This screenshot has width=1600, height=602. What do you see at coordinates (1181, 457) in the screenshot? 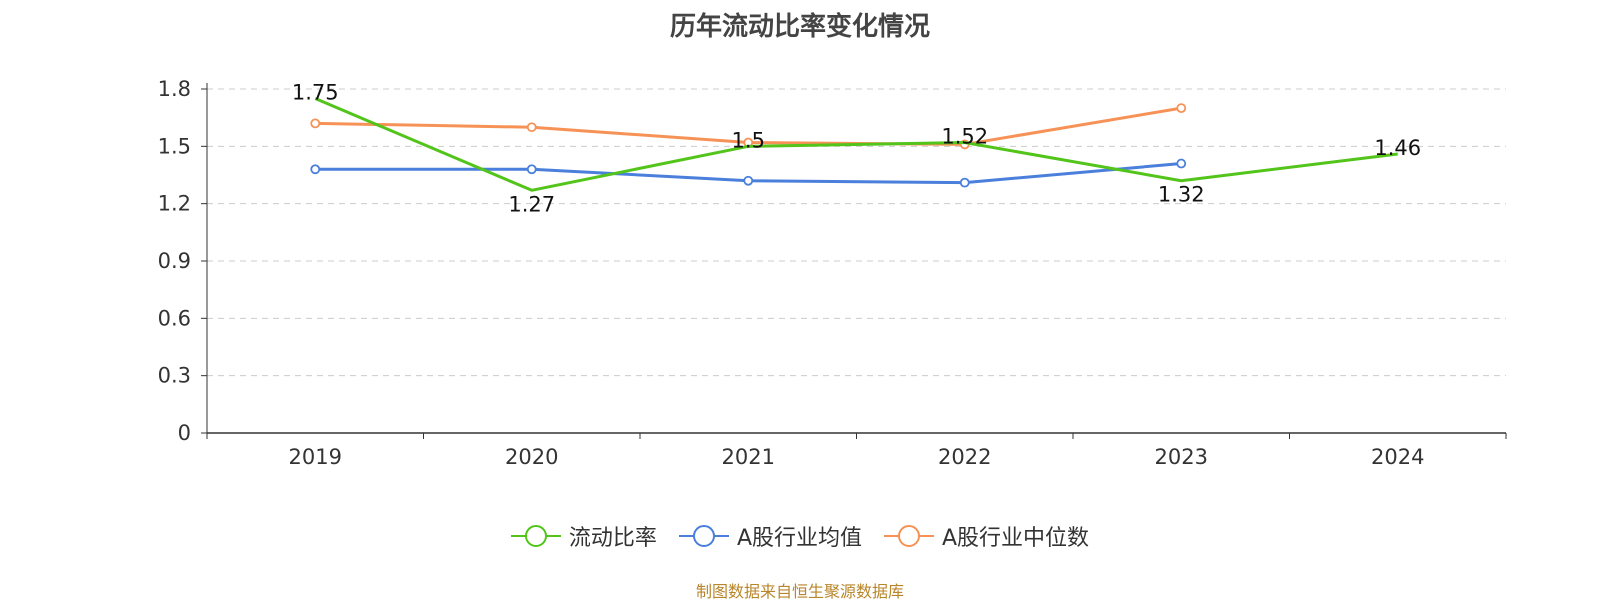
I see `x-tick-label: 2023` at bounding box center [1181, 457].